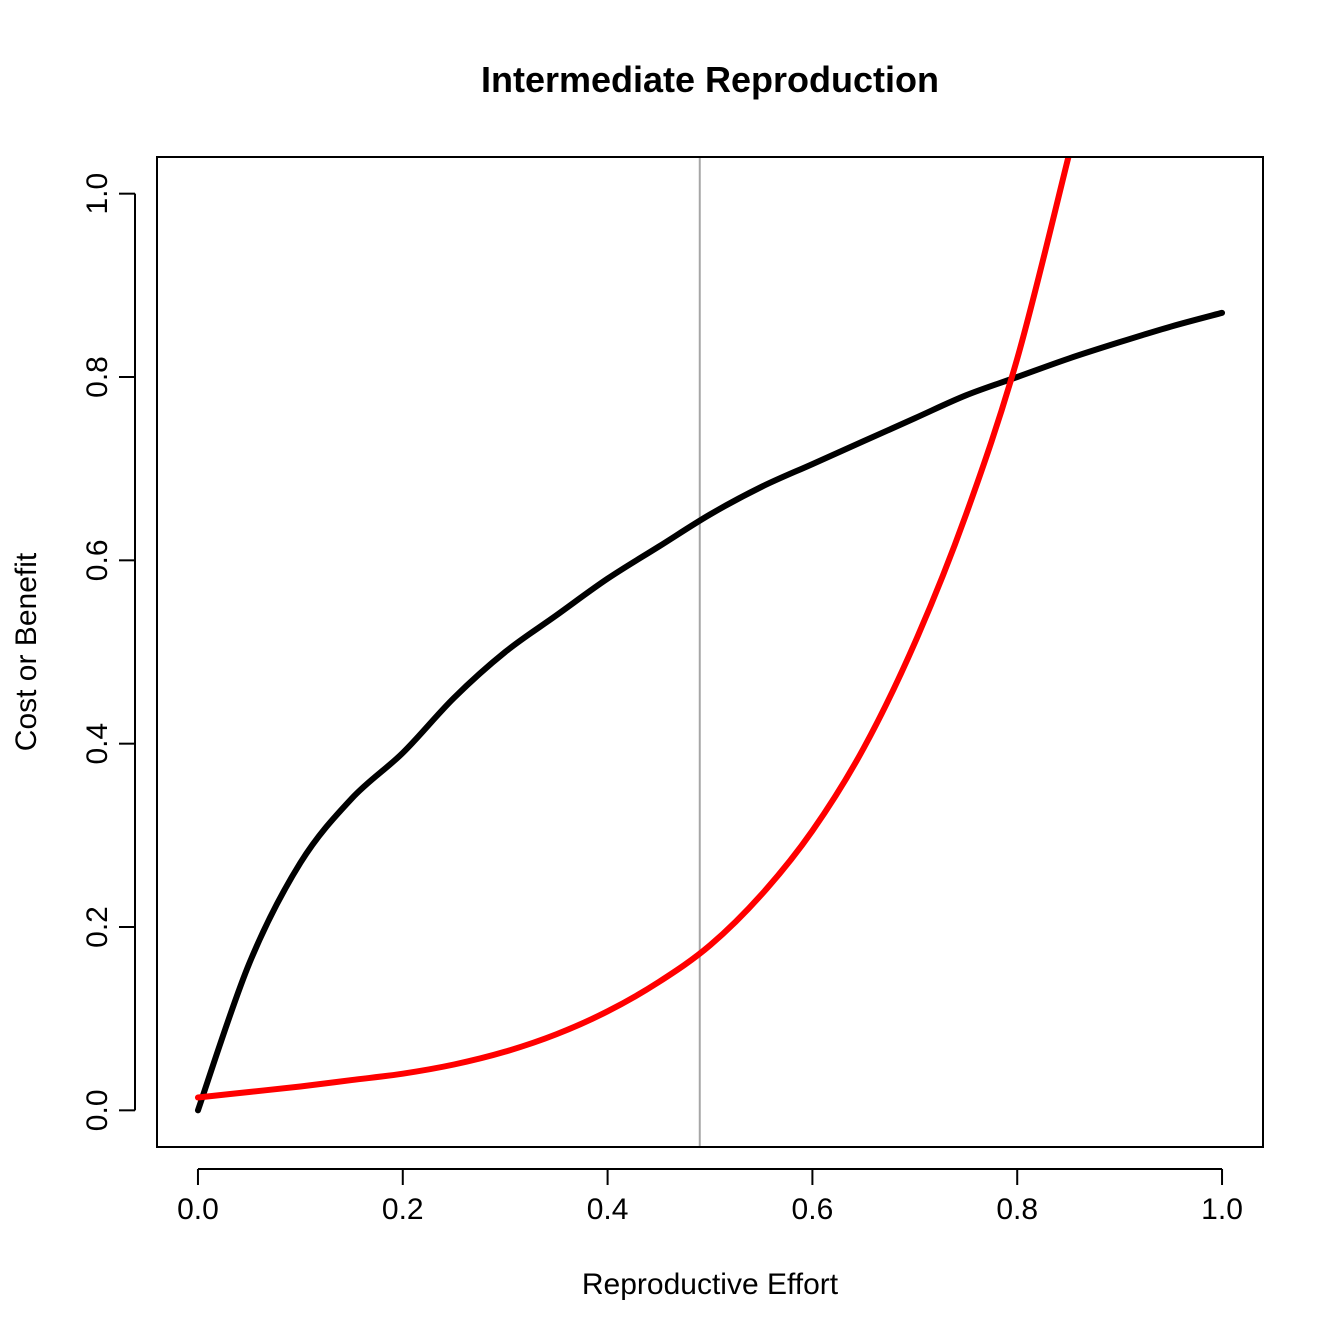 This screenshot has width=1344, height=1344. Describe the element at coordinates (1017, 1209) in the screenshot. I see `x-tick-label: 0.8` at that location.